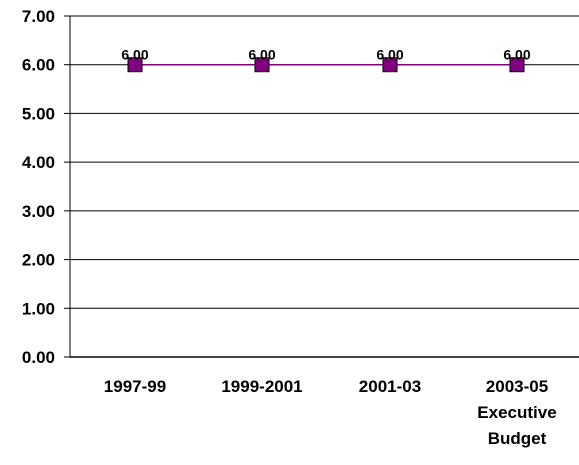 This screenshot has width=579, height=465. I want to click on x-tick-label-line: 1997-99, so click(135, 386).